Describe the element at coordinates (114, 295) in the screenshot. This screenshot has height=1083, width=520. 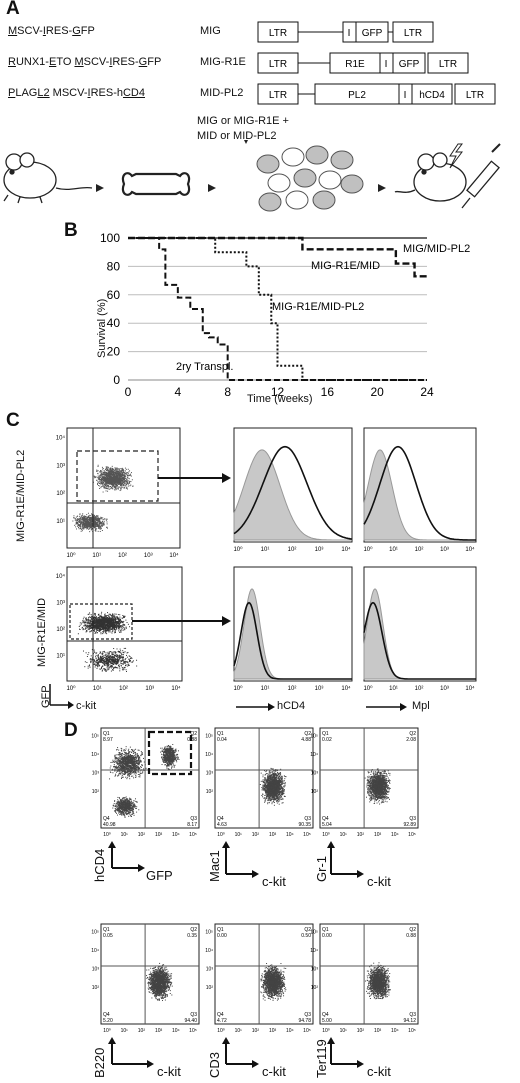
I see `y-tick-label: 60` at that location.